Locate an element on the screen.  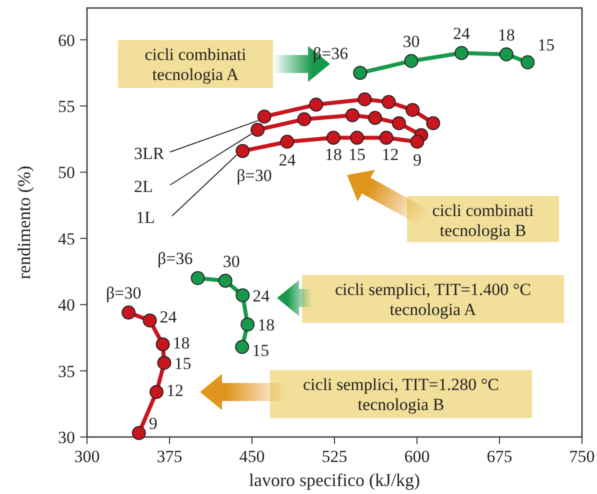
x-tick-label: 375 is located at coordinates (169, 456).